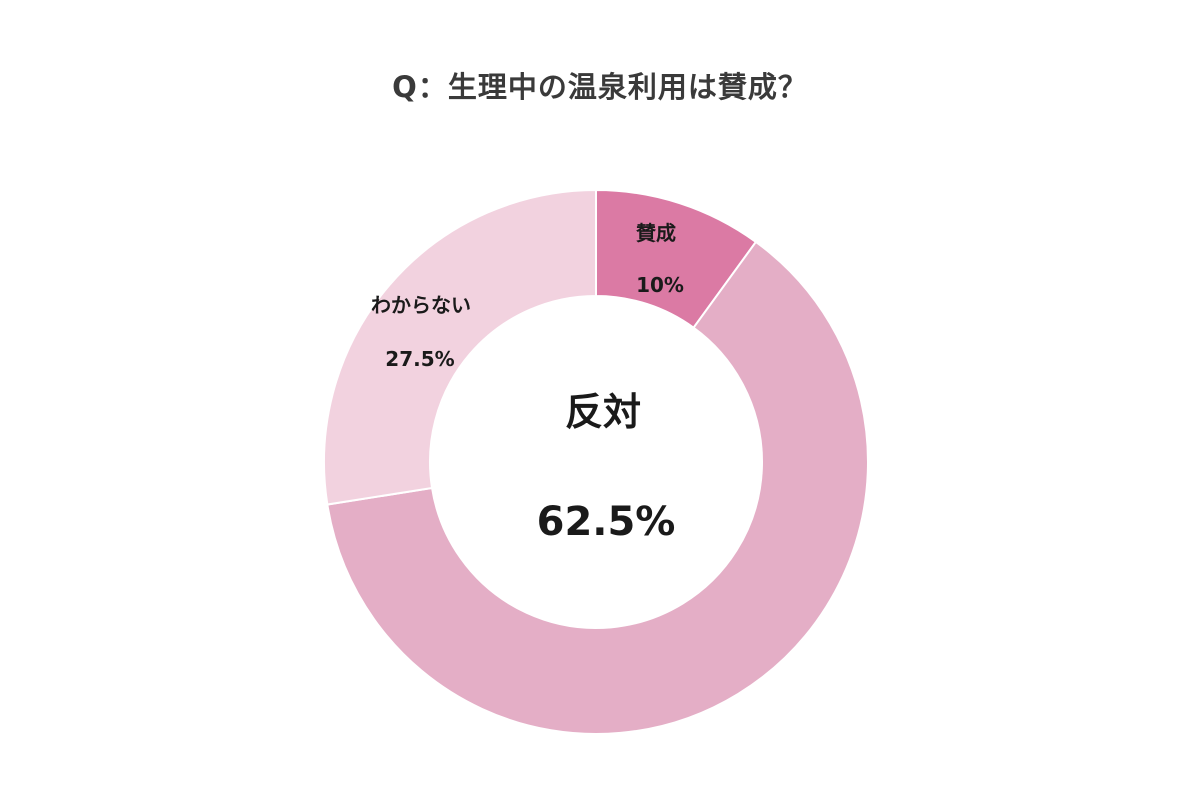 Image resolution: width=1200 pixels, height=800 pixels. I want to click on slice-label-value: 27.5%, so click(419, 359).